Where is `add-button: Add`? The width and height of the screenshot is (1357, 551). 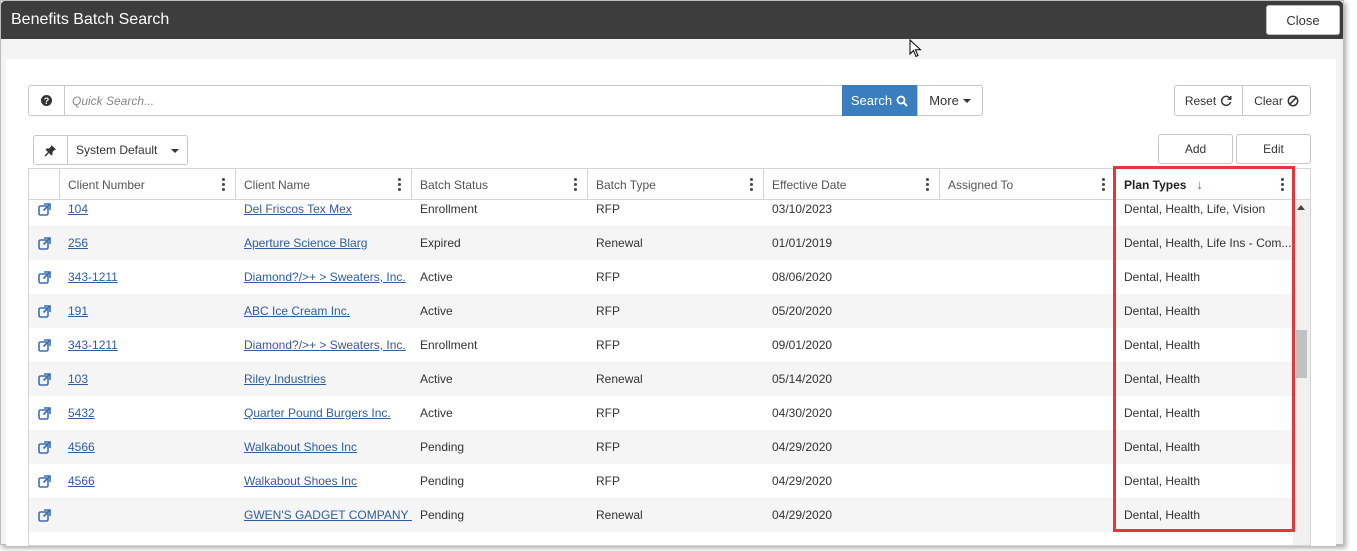 add-button: Add is located at coordinates (1195, 149).